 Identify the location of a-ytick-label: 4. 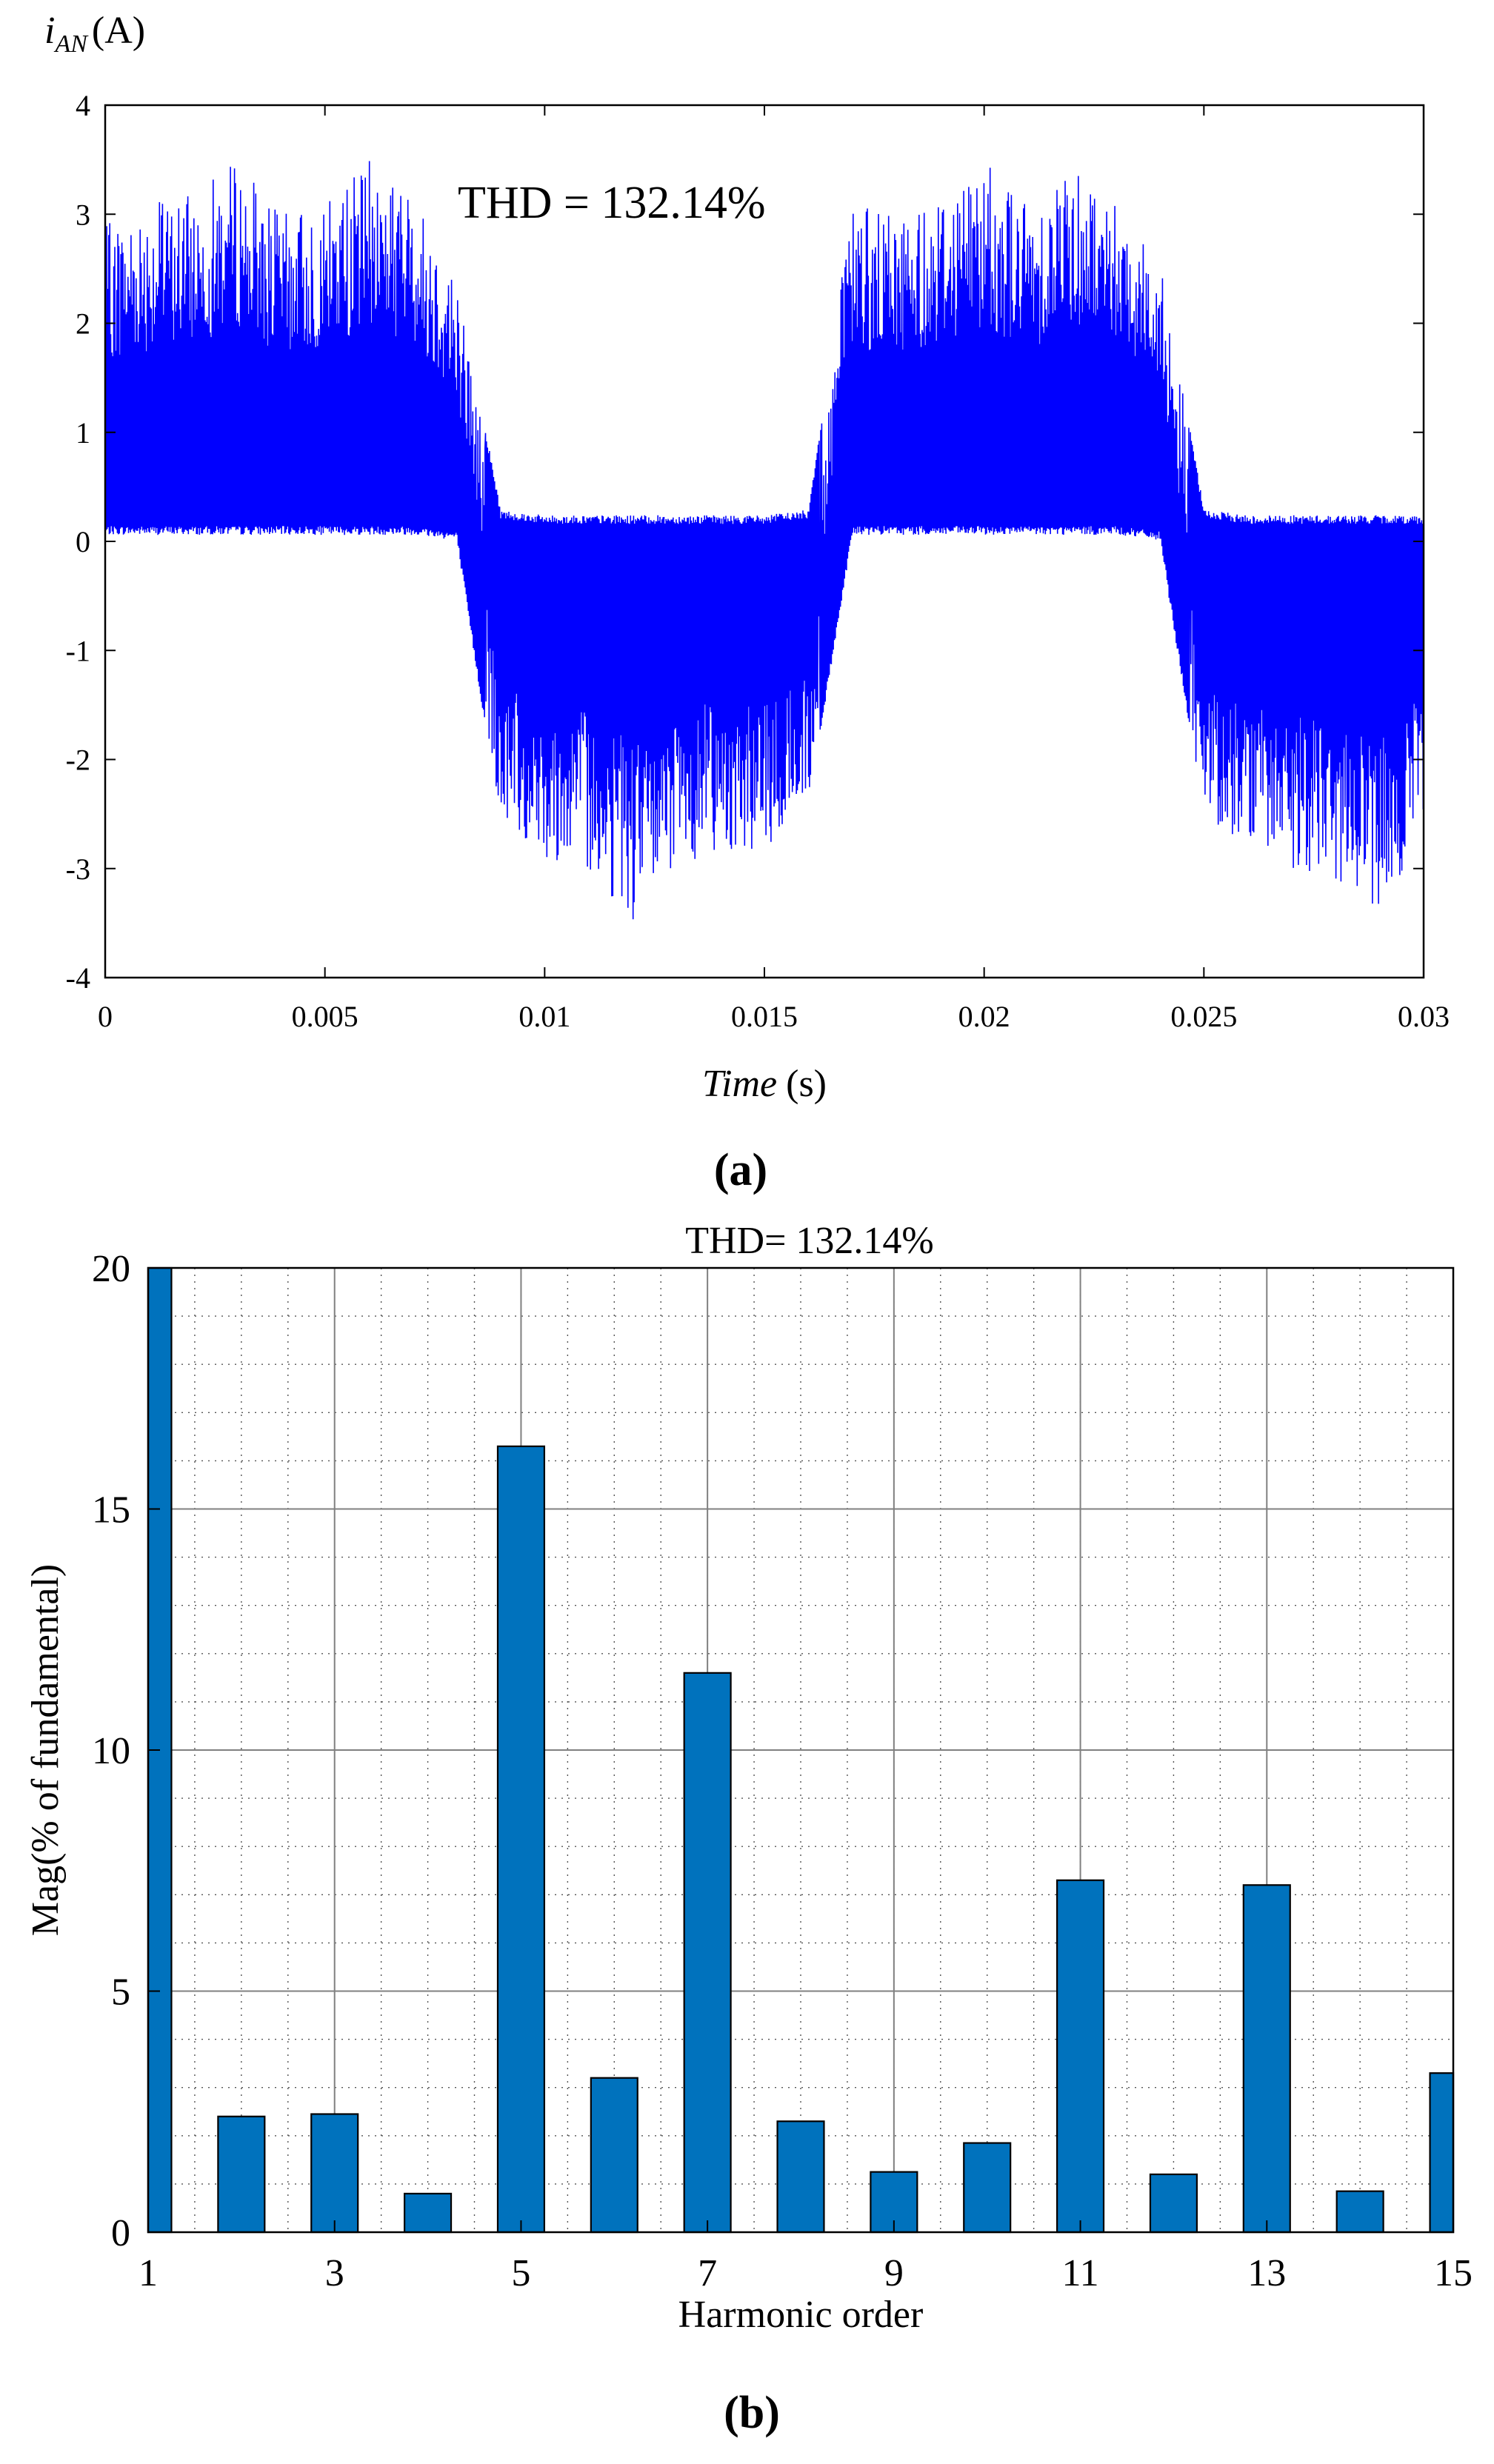
(83, 105).